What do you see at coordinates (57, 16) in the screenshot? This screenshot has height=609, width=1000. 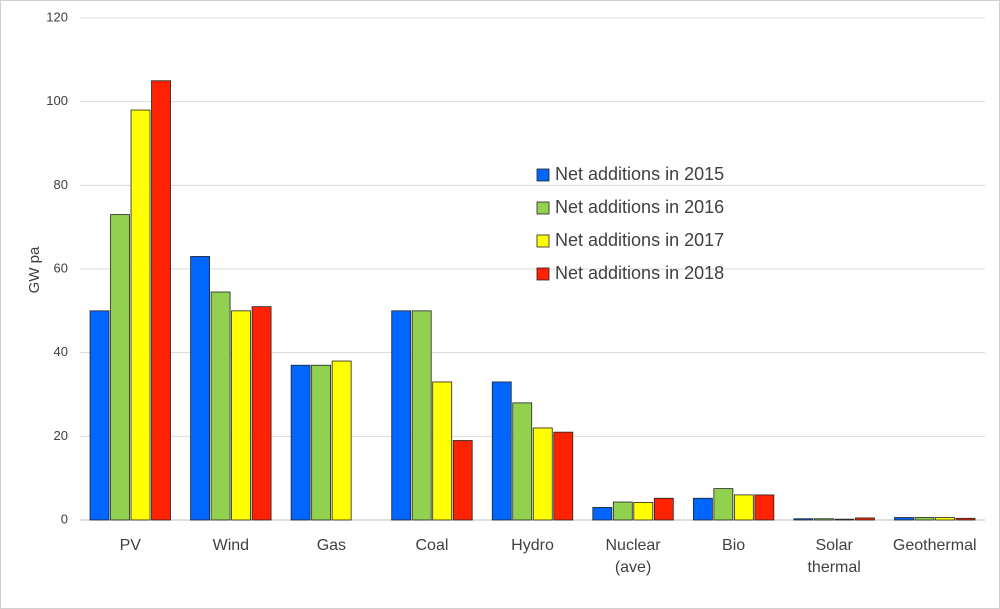 I see `y-tick-label: 120` at bounding box center [57, 16].